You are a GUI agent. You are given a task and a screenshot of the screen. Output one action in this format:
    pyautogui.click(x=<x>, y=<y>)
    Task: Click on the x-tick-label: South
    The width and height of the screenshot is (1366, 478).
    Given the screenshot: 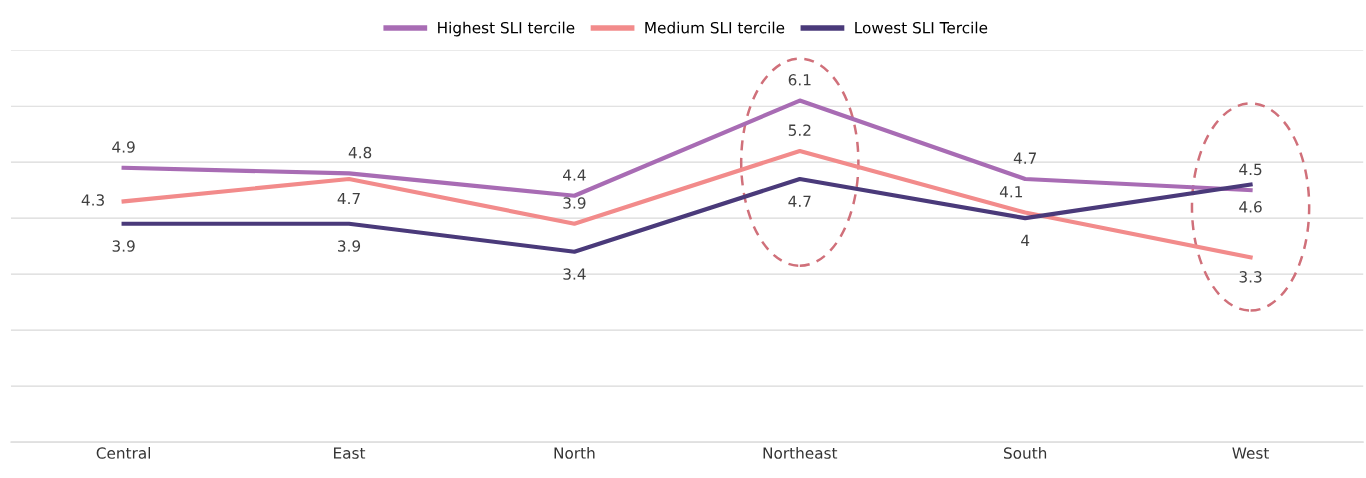 What is the action you would take?
    pyautogui.click(x=1025, y=453)
    